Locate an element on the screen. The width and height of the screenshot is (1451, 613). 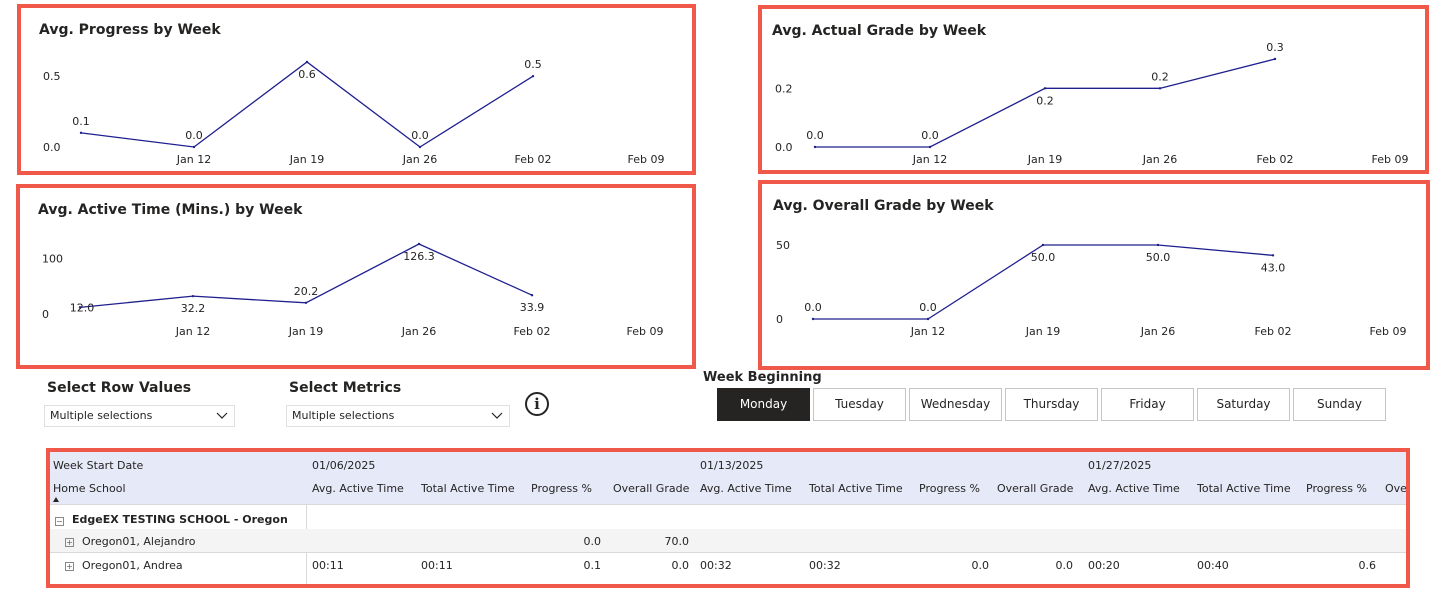
y-tick-label: 100 is located at coordinates (52, 259).